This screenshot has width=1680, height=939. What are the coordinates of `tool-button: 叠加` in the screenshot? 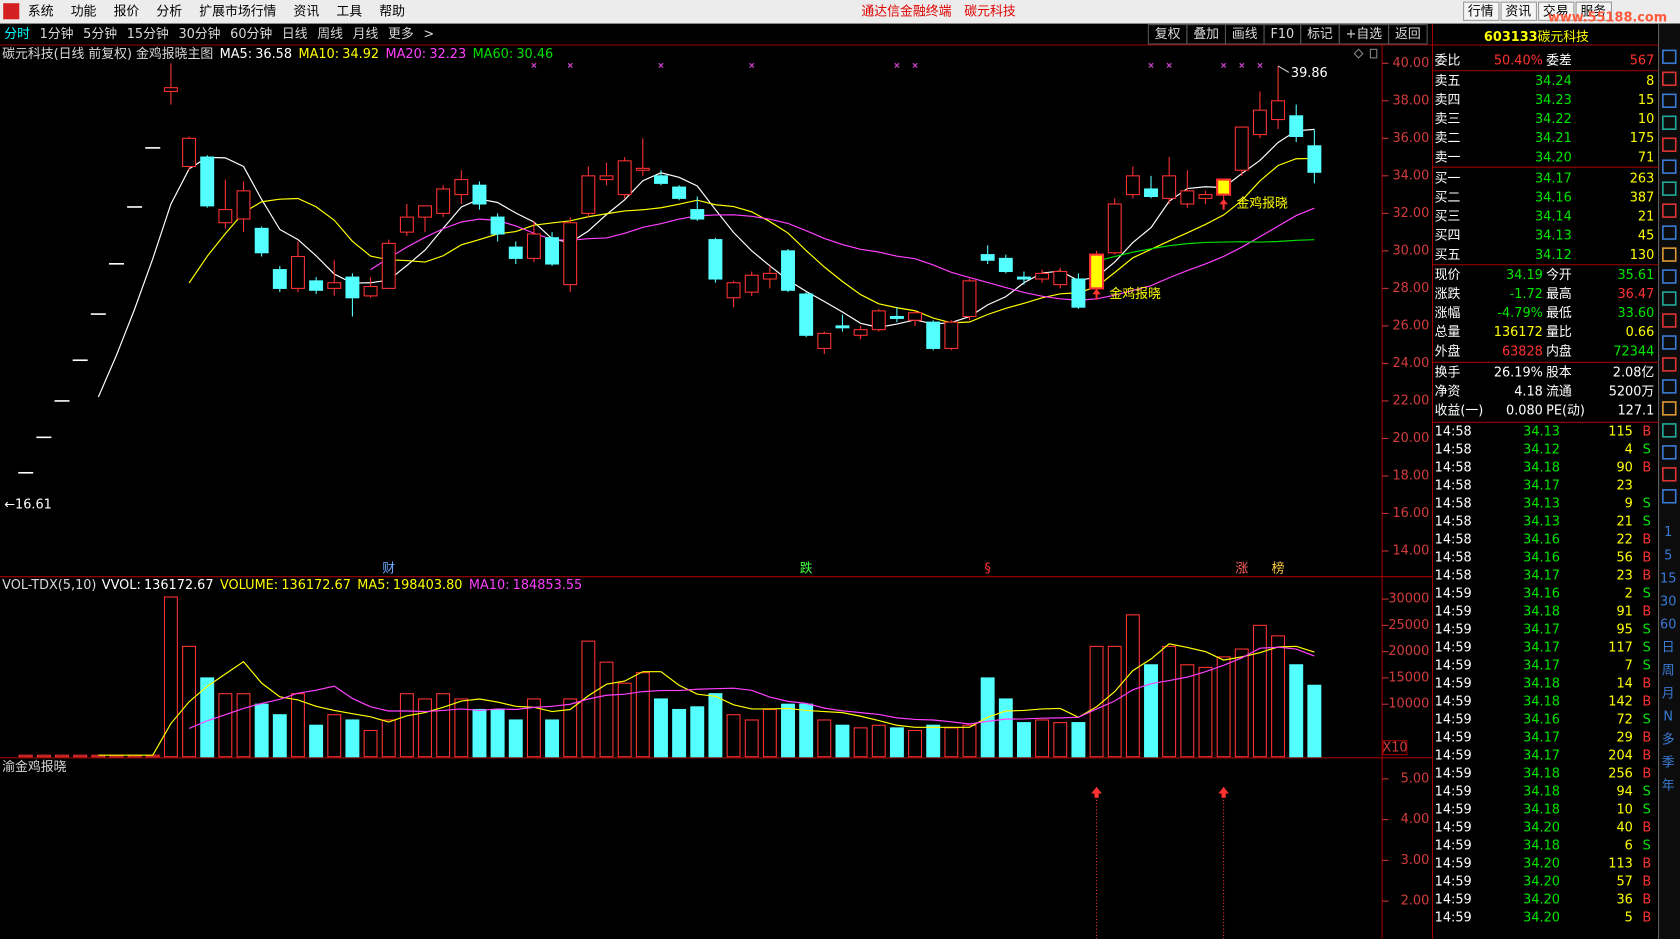 It's located at (1206, 34).